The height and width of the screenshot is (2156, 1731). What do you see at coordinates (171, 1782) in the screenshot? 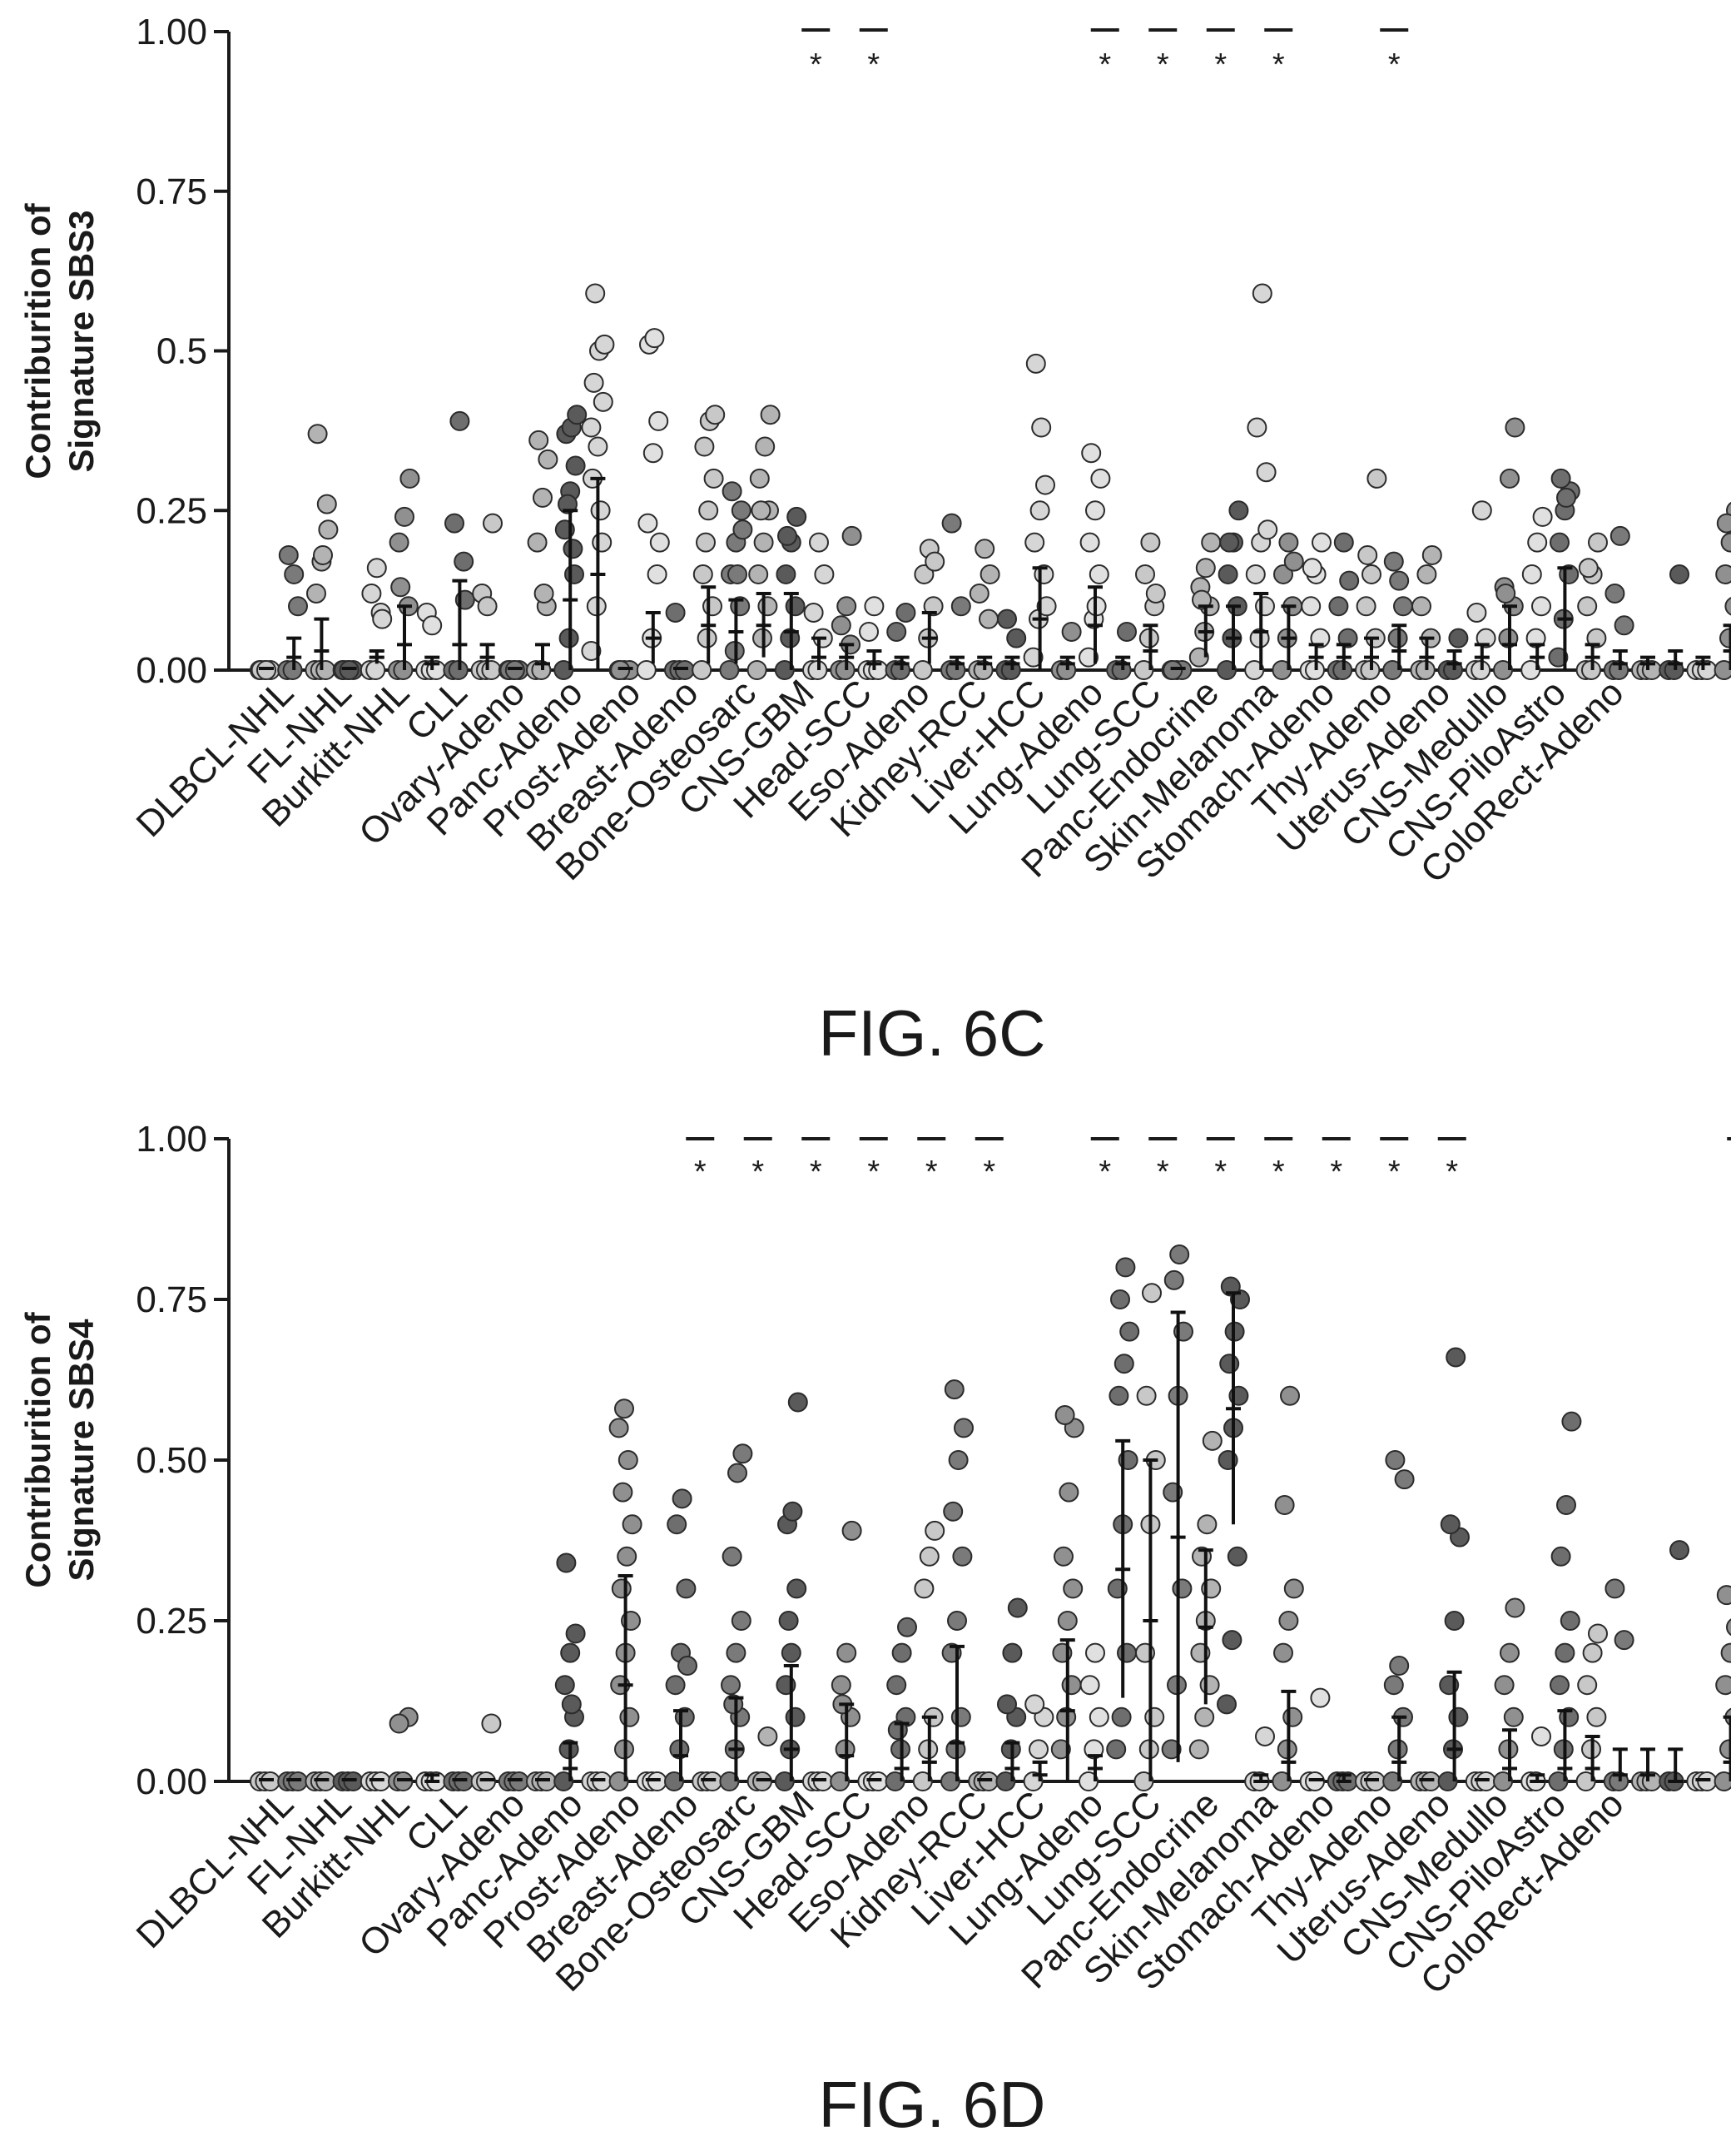
I see `y-tick-label: 0.00` at bounding box center [171, 1782].